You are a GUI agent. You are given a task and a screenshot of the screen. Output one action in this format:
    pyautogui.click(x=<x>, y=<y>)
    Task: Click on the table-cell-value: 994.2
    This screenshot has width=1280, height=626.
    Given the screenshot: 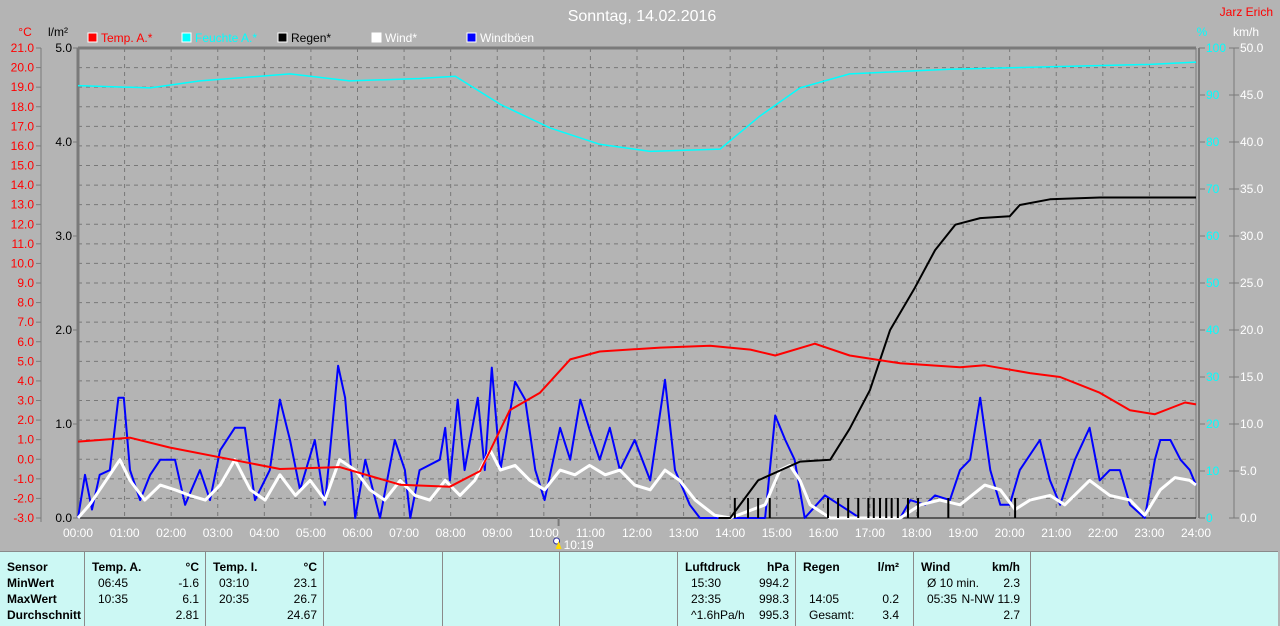 What is the action you would take?
    pyautogui.click(x=774, y=583)
    